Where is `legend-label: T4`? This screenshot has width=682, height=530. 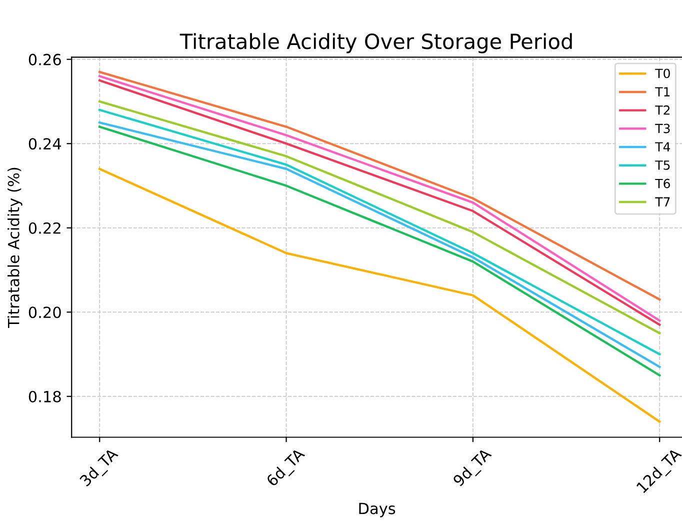 legend-label: T4 is located at coordinates (662, 147).